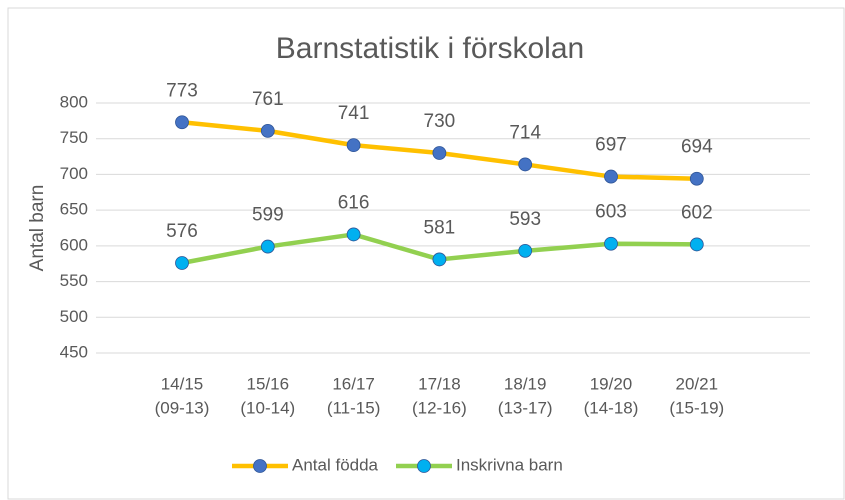 Image resolution: width=845 pixels, height=500 pixels. Describe the element at coordinates (696, 407) in the screenshot. I see `x-tick-label: (15-19)` at that location.